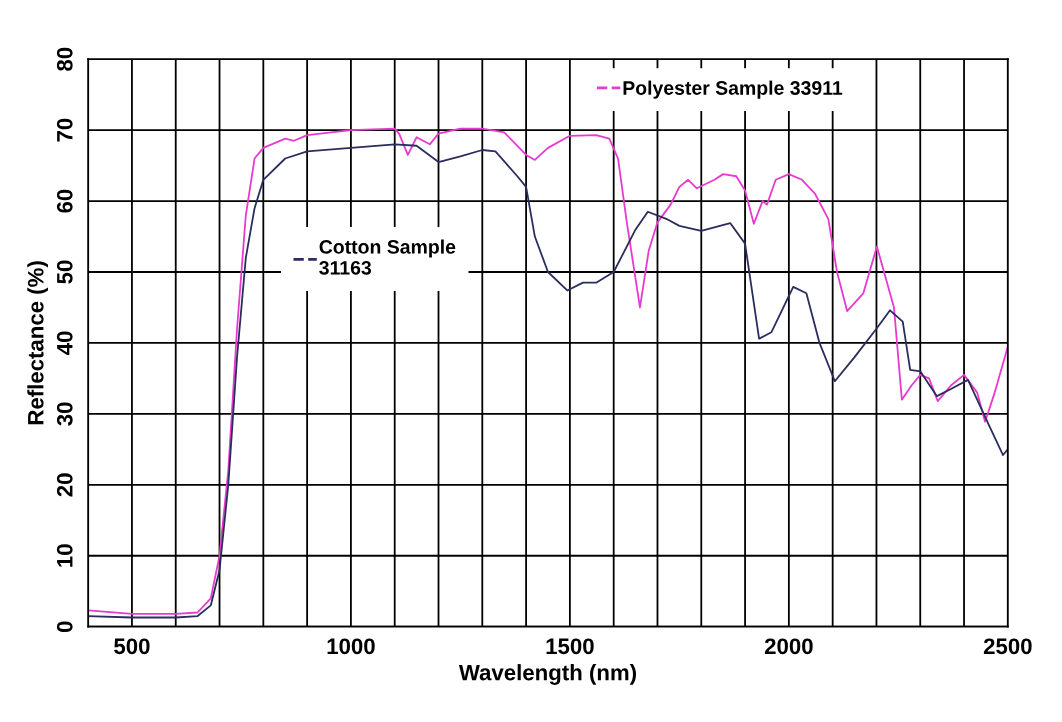 This screenshot has height=722, width=1062. Describe the element at coordinates (64, 485) in the screenshot. I see `y-tick-label: 20` at that location.